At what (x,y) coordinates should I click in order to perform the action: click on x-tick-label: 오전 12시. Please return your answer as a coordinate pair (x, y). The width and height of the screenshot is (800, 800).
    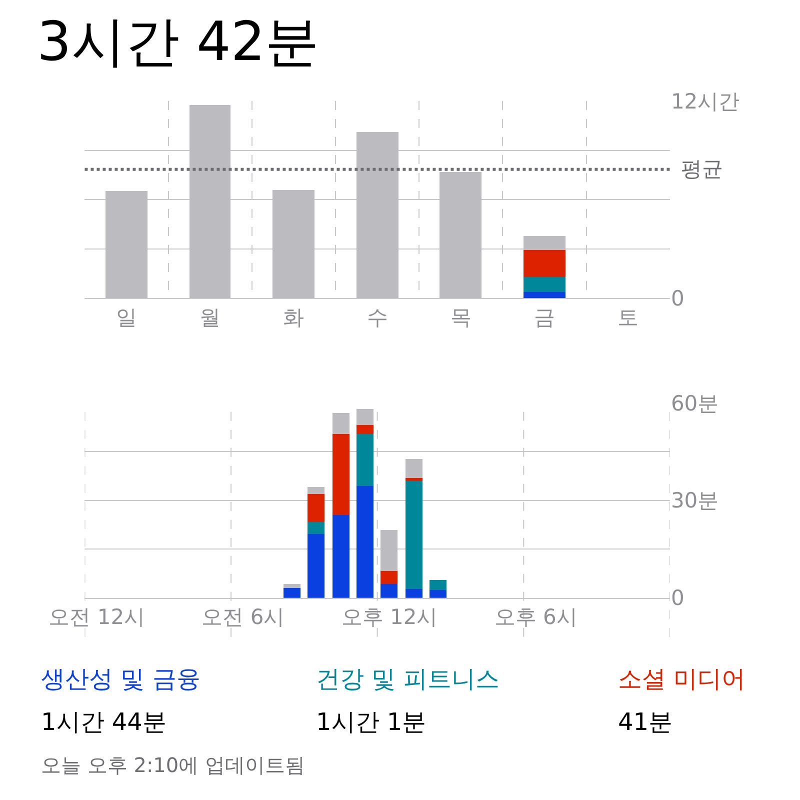
    Looking at the image, I should click on (97, 617).